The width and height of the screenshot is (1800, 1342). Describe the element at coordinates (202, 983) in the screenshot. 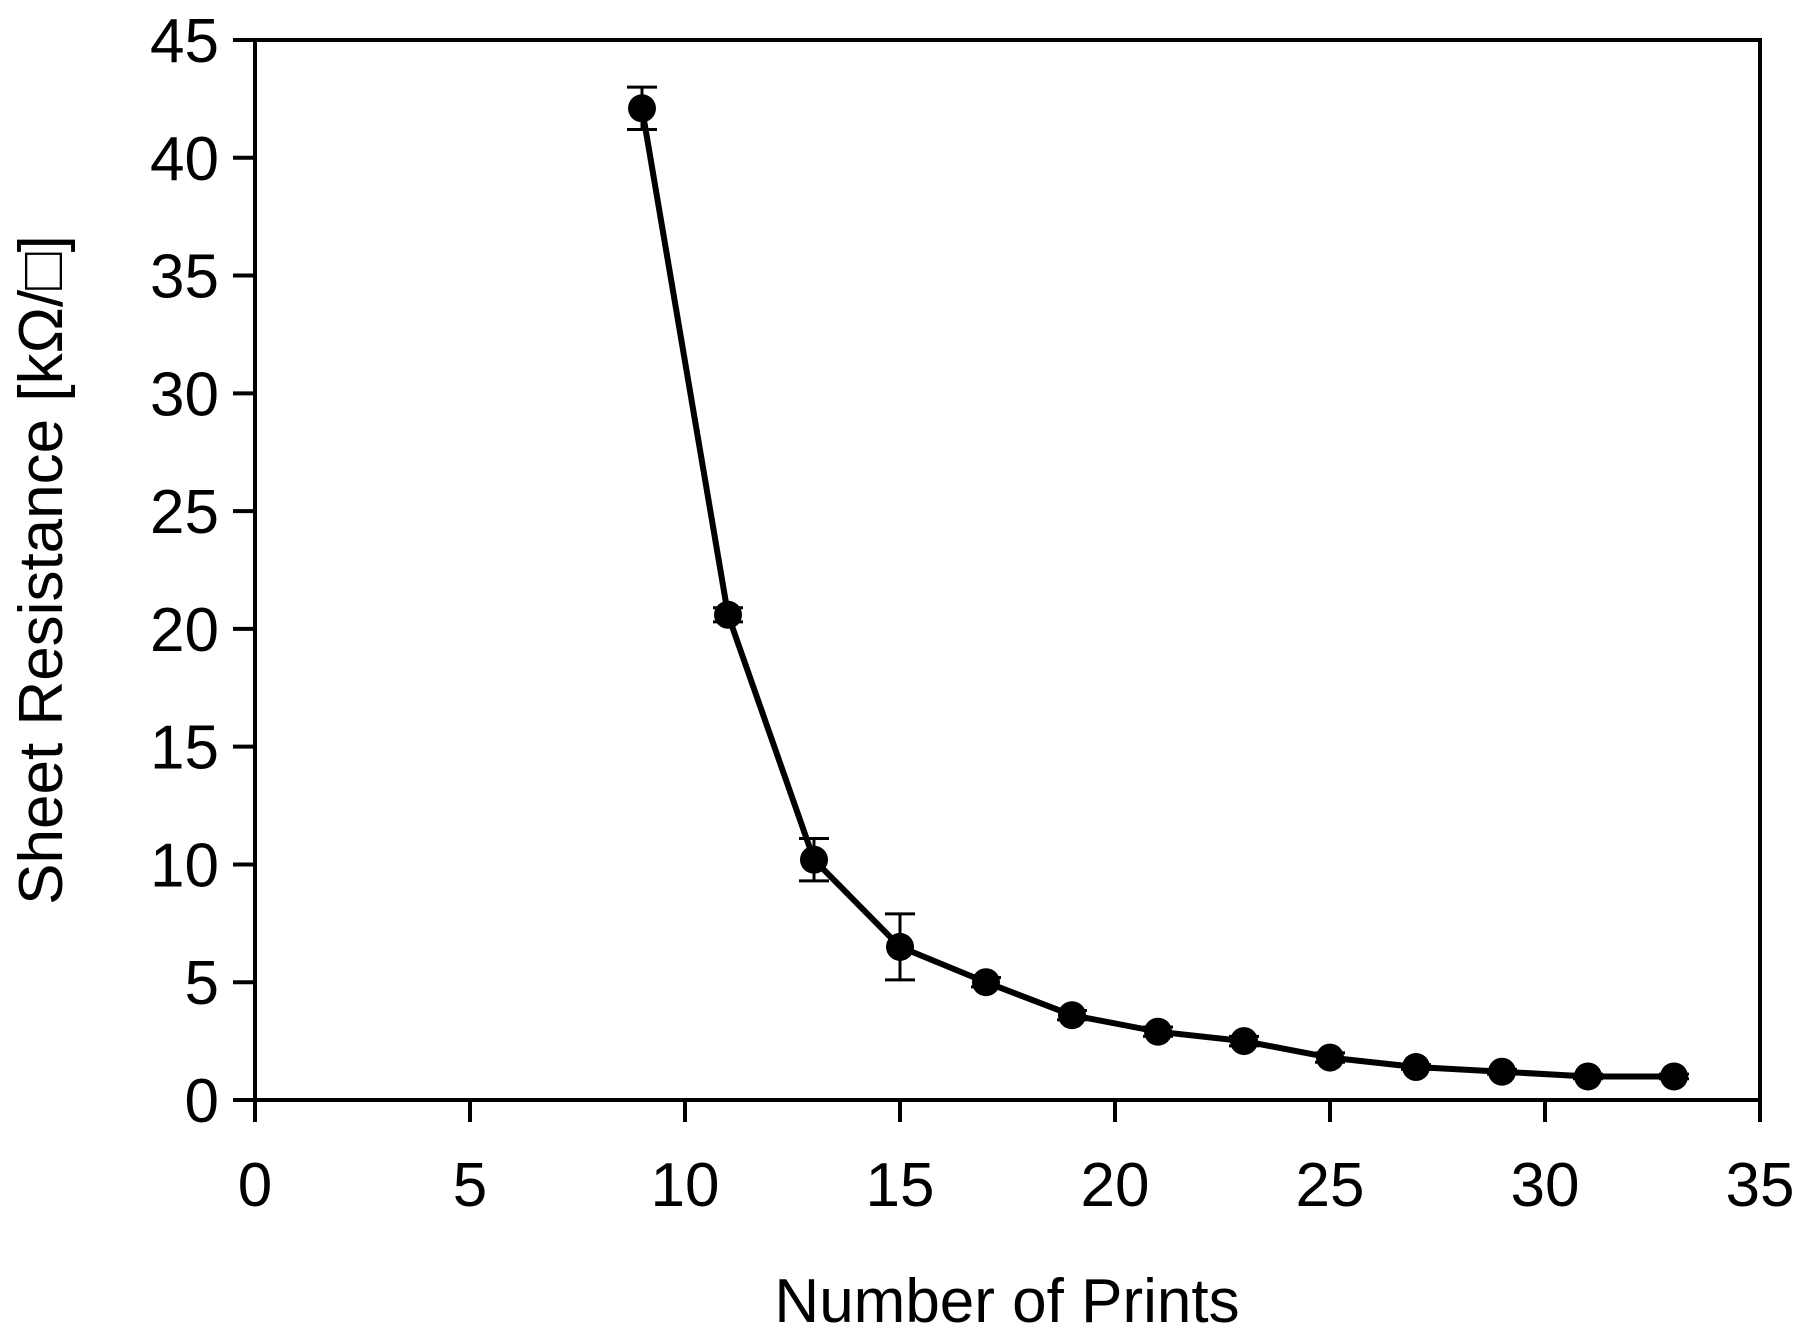

I see `y-tick-label: 5` at that location.